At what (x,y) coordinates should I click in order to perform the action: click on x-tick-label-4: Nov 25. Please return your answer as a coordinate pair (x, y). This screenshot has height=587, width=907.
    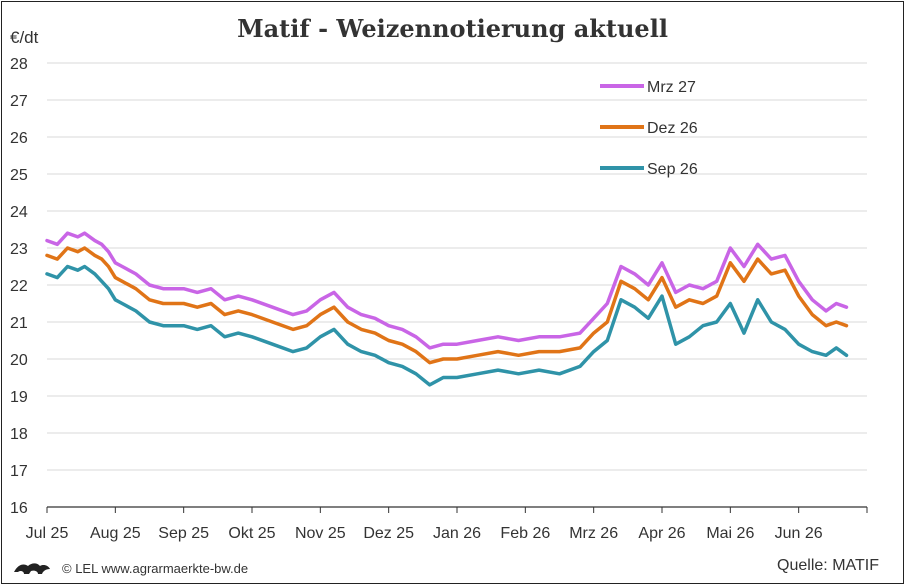
    Looking at the image, I should click on (320, 533).